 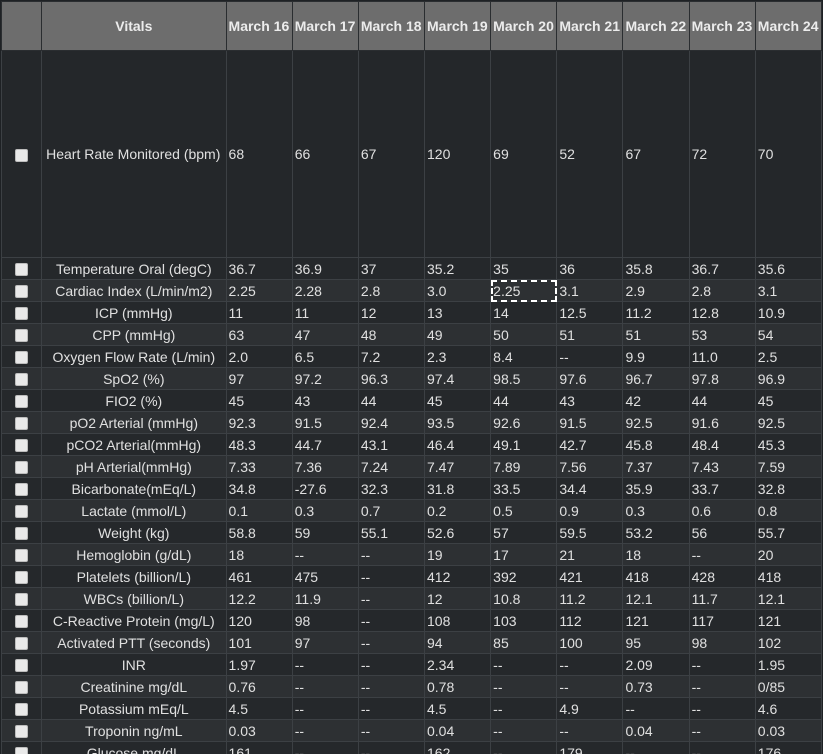 I want to click on vital-value-cell: 36.7, so click(x=259, y=268).